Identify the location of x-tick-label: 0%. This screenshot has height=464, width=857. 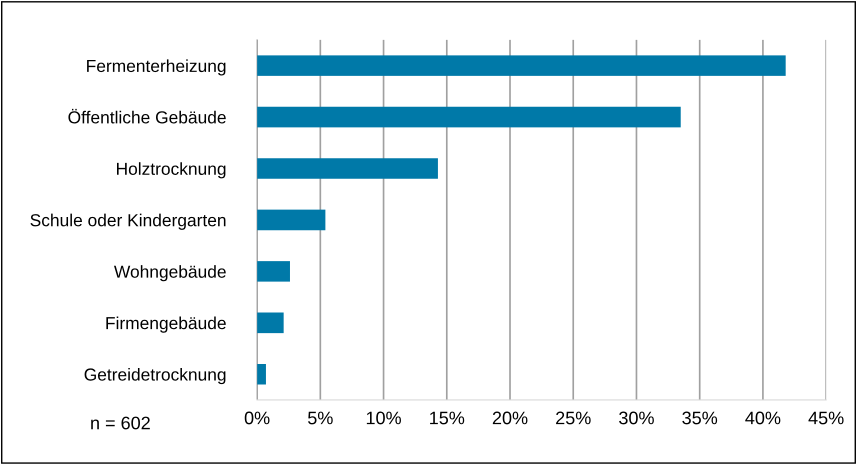
(257, 418).